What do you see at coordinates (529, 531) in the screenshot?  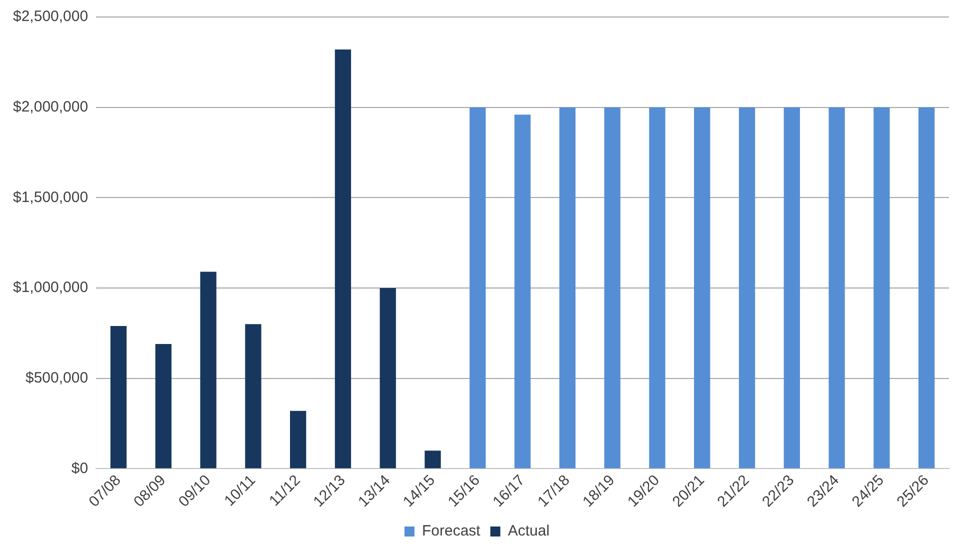 I see `legend-label: Actual` at bounding box center [529, 531].